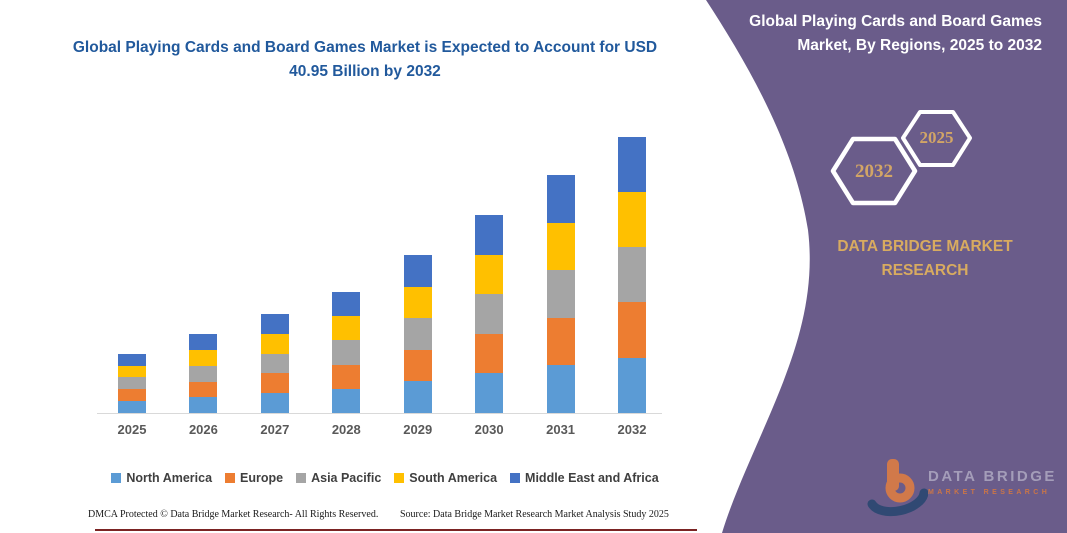 This screenshot has width=1067, height=533. I want to click on x-label-2026: 2026, so click(203, 429).